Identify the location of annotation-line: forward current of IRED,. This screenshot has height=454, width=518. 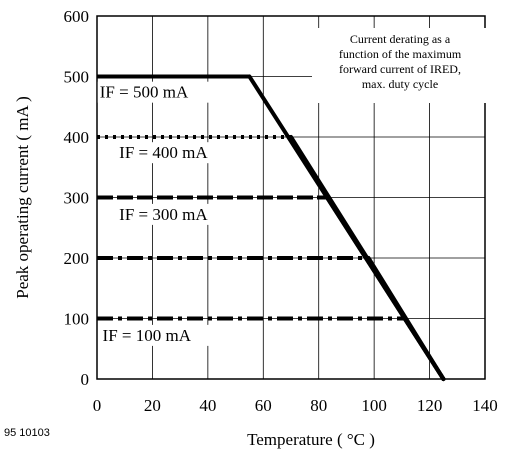
(400, 69).